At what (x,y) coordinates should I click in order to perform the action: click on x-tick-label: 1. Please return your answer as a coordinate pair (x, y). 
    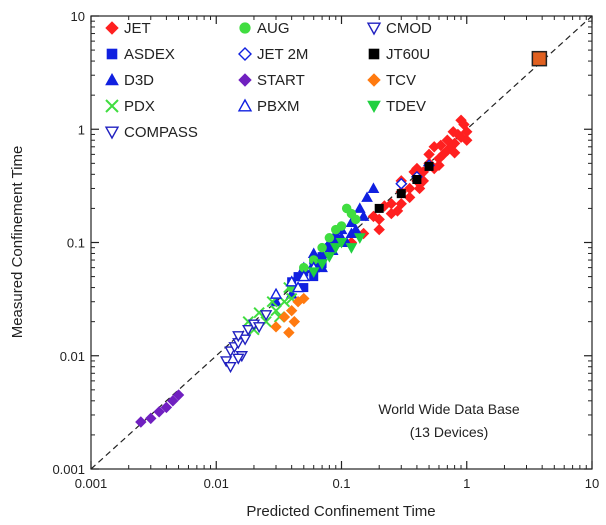
    Looking at the image, I should click on (466, 483).